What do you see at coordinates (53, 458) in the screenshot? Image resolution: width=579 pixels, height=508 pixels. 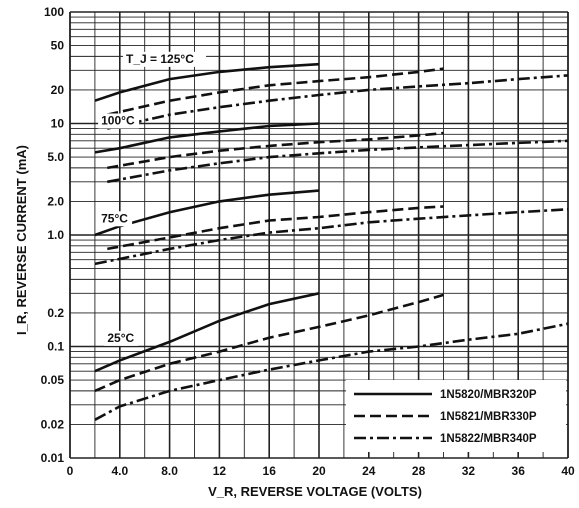 I see `y-tick-label: 0.01` at bounding box center [53, 458].